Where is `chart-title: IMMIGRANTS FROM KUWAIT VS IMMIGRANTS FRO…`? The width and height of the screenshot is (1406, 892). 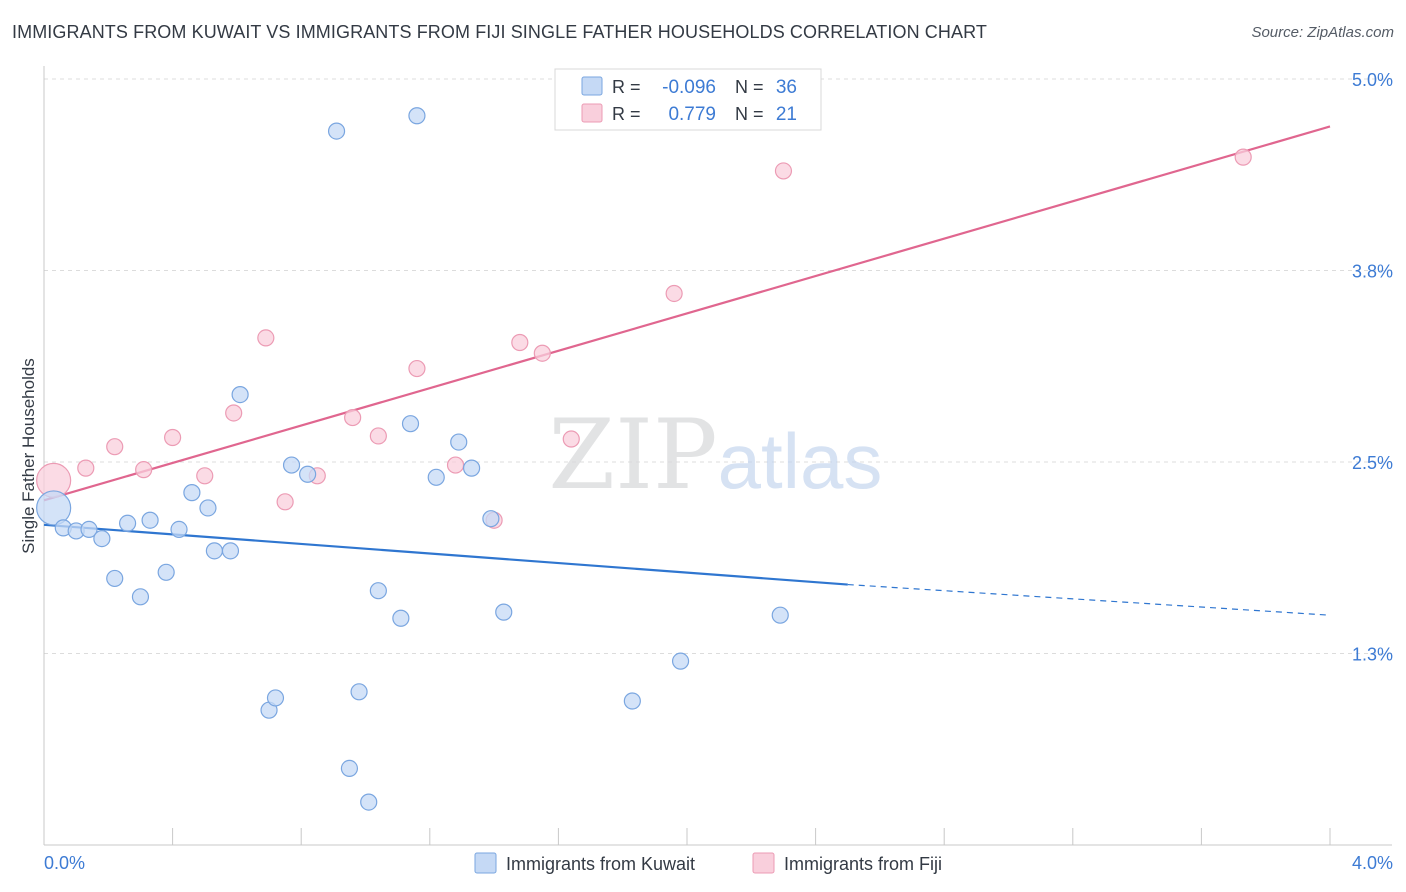 chart-title: IMMIGRANTS FROM KUWAIT VS IMMIGRANTS FRO… is located at coordinates (499, 32).